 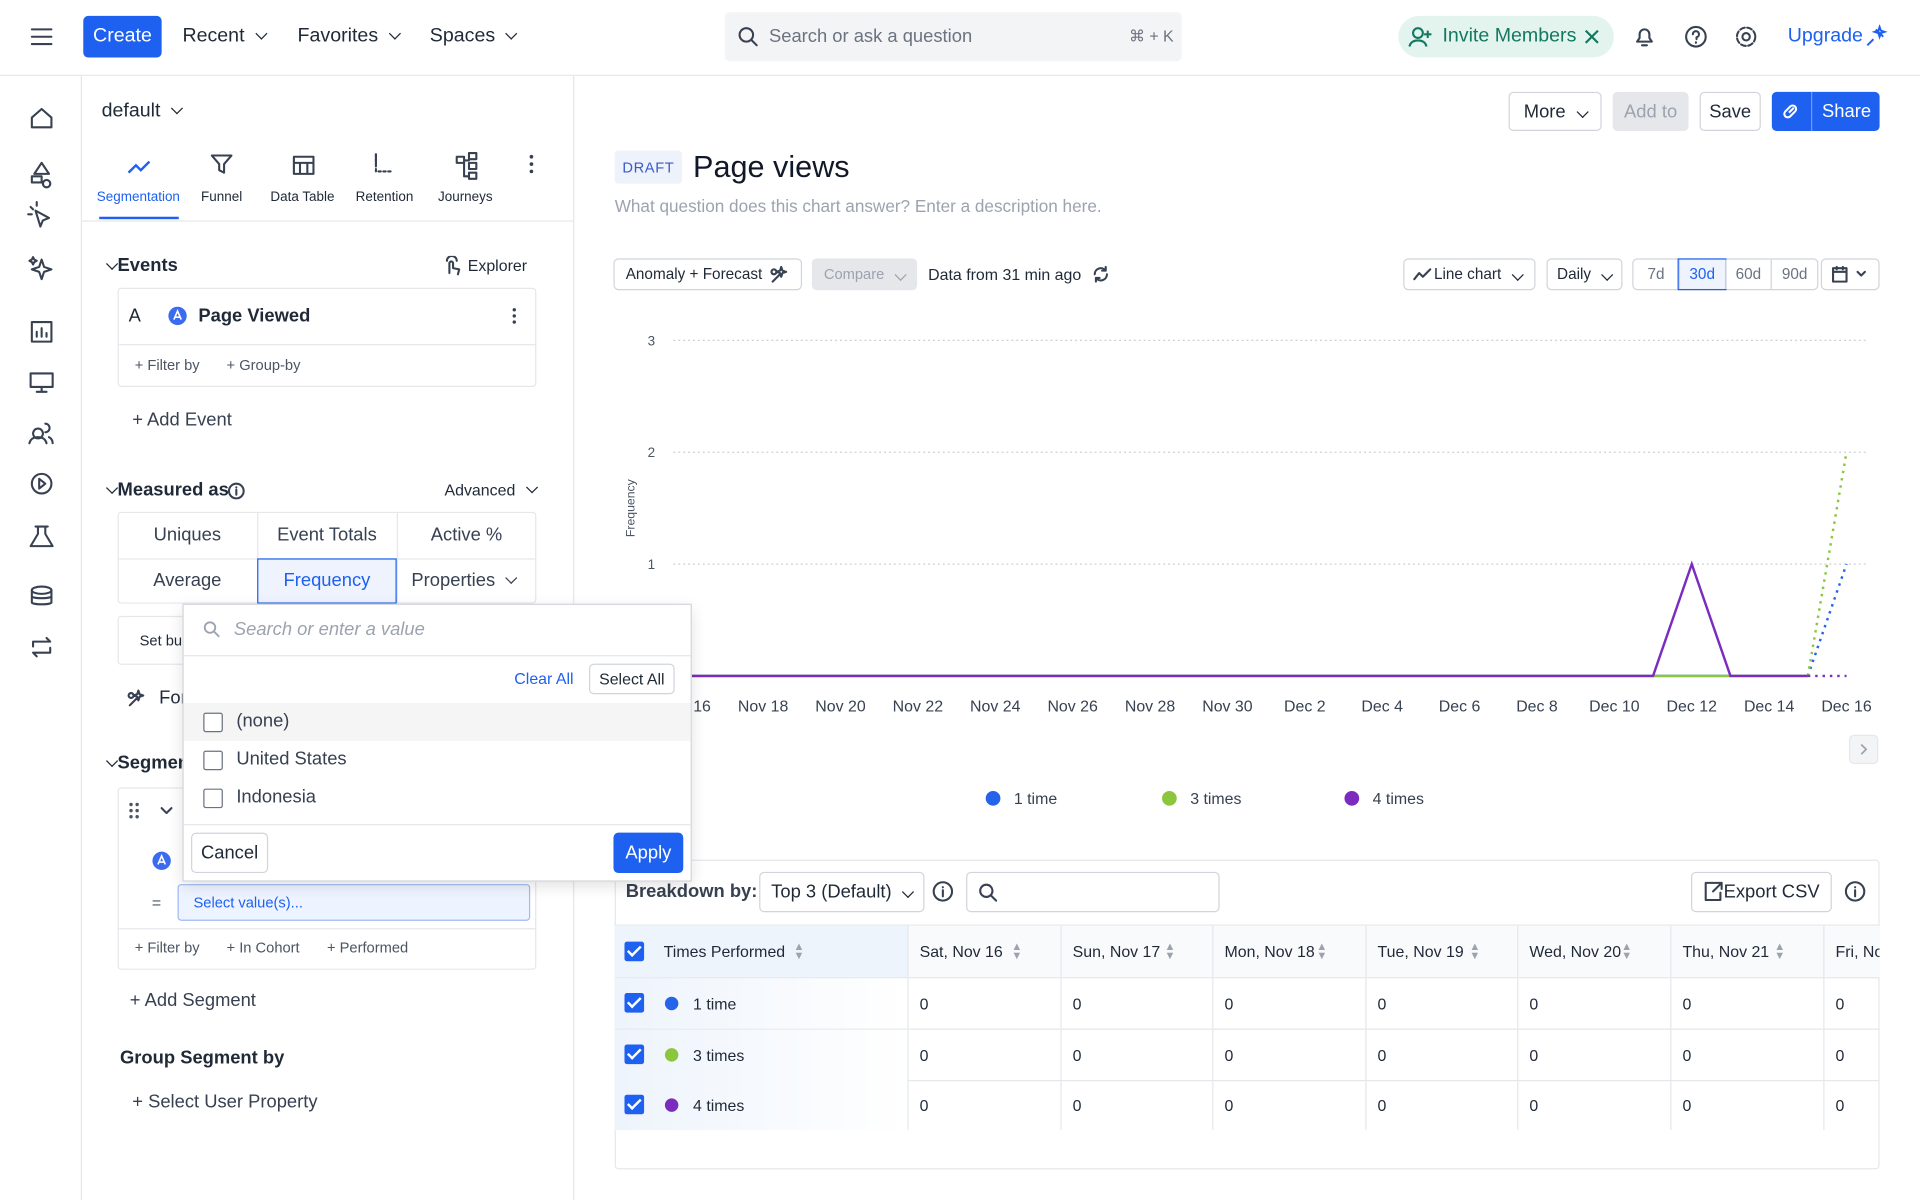 I want to click on apply-button: Apply, so click(x=648, y=853).